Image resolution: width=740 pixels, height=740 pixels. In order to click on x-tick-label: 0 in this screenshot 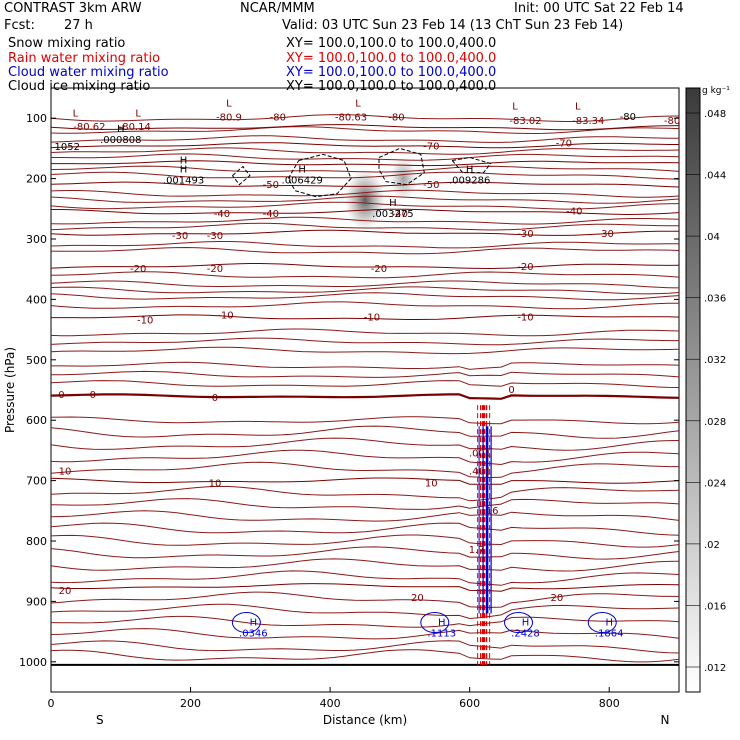, I will do `click(51, 703)`.